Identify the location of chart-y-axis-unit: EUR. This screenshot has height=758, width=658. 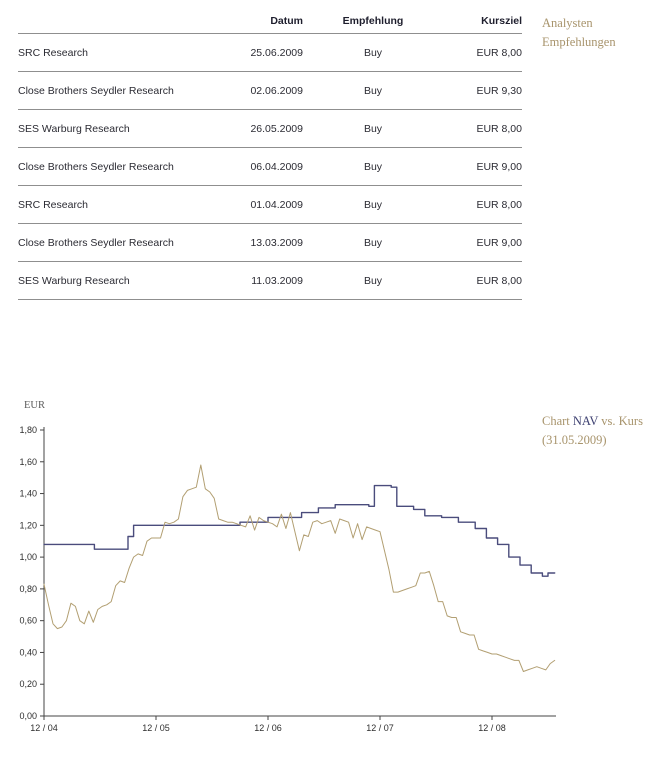
(34, 405).